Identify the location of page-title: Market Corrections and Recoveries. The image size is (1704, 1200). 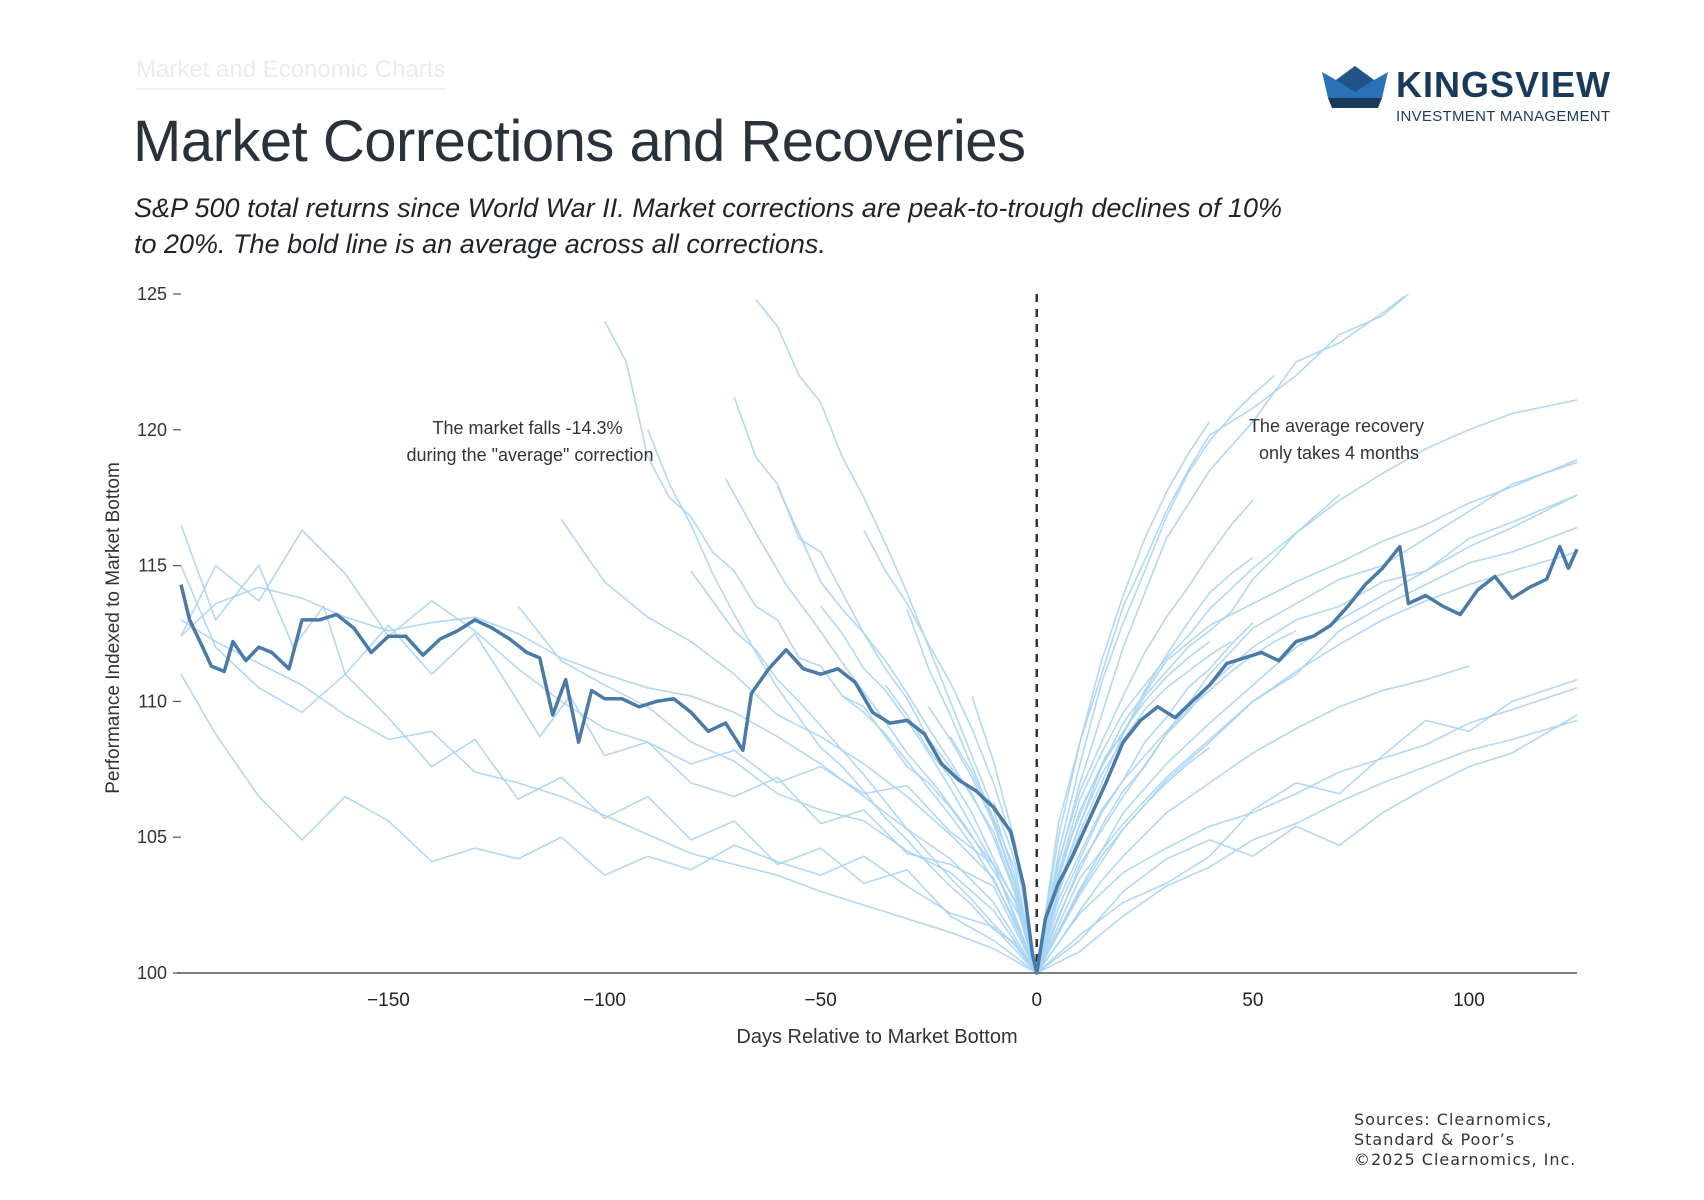
(579, 141).